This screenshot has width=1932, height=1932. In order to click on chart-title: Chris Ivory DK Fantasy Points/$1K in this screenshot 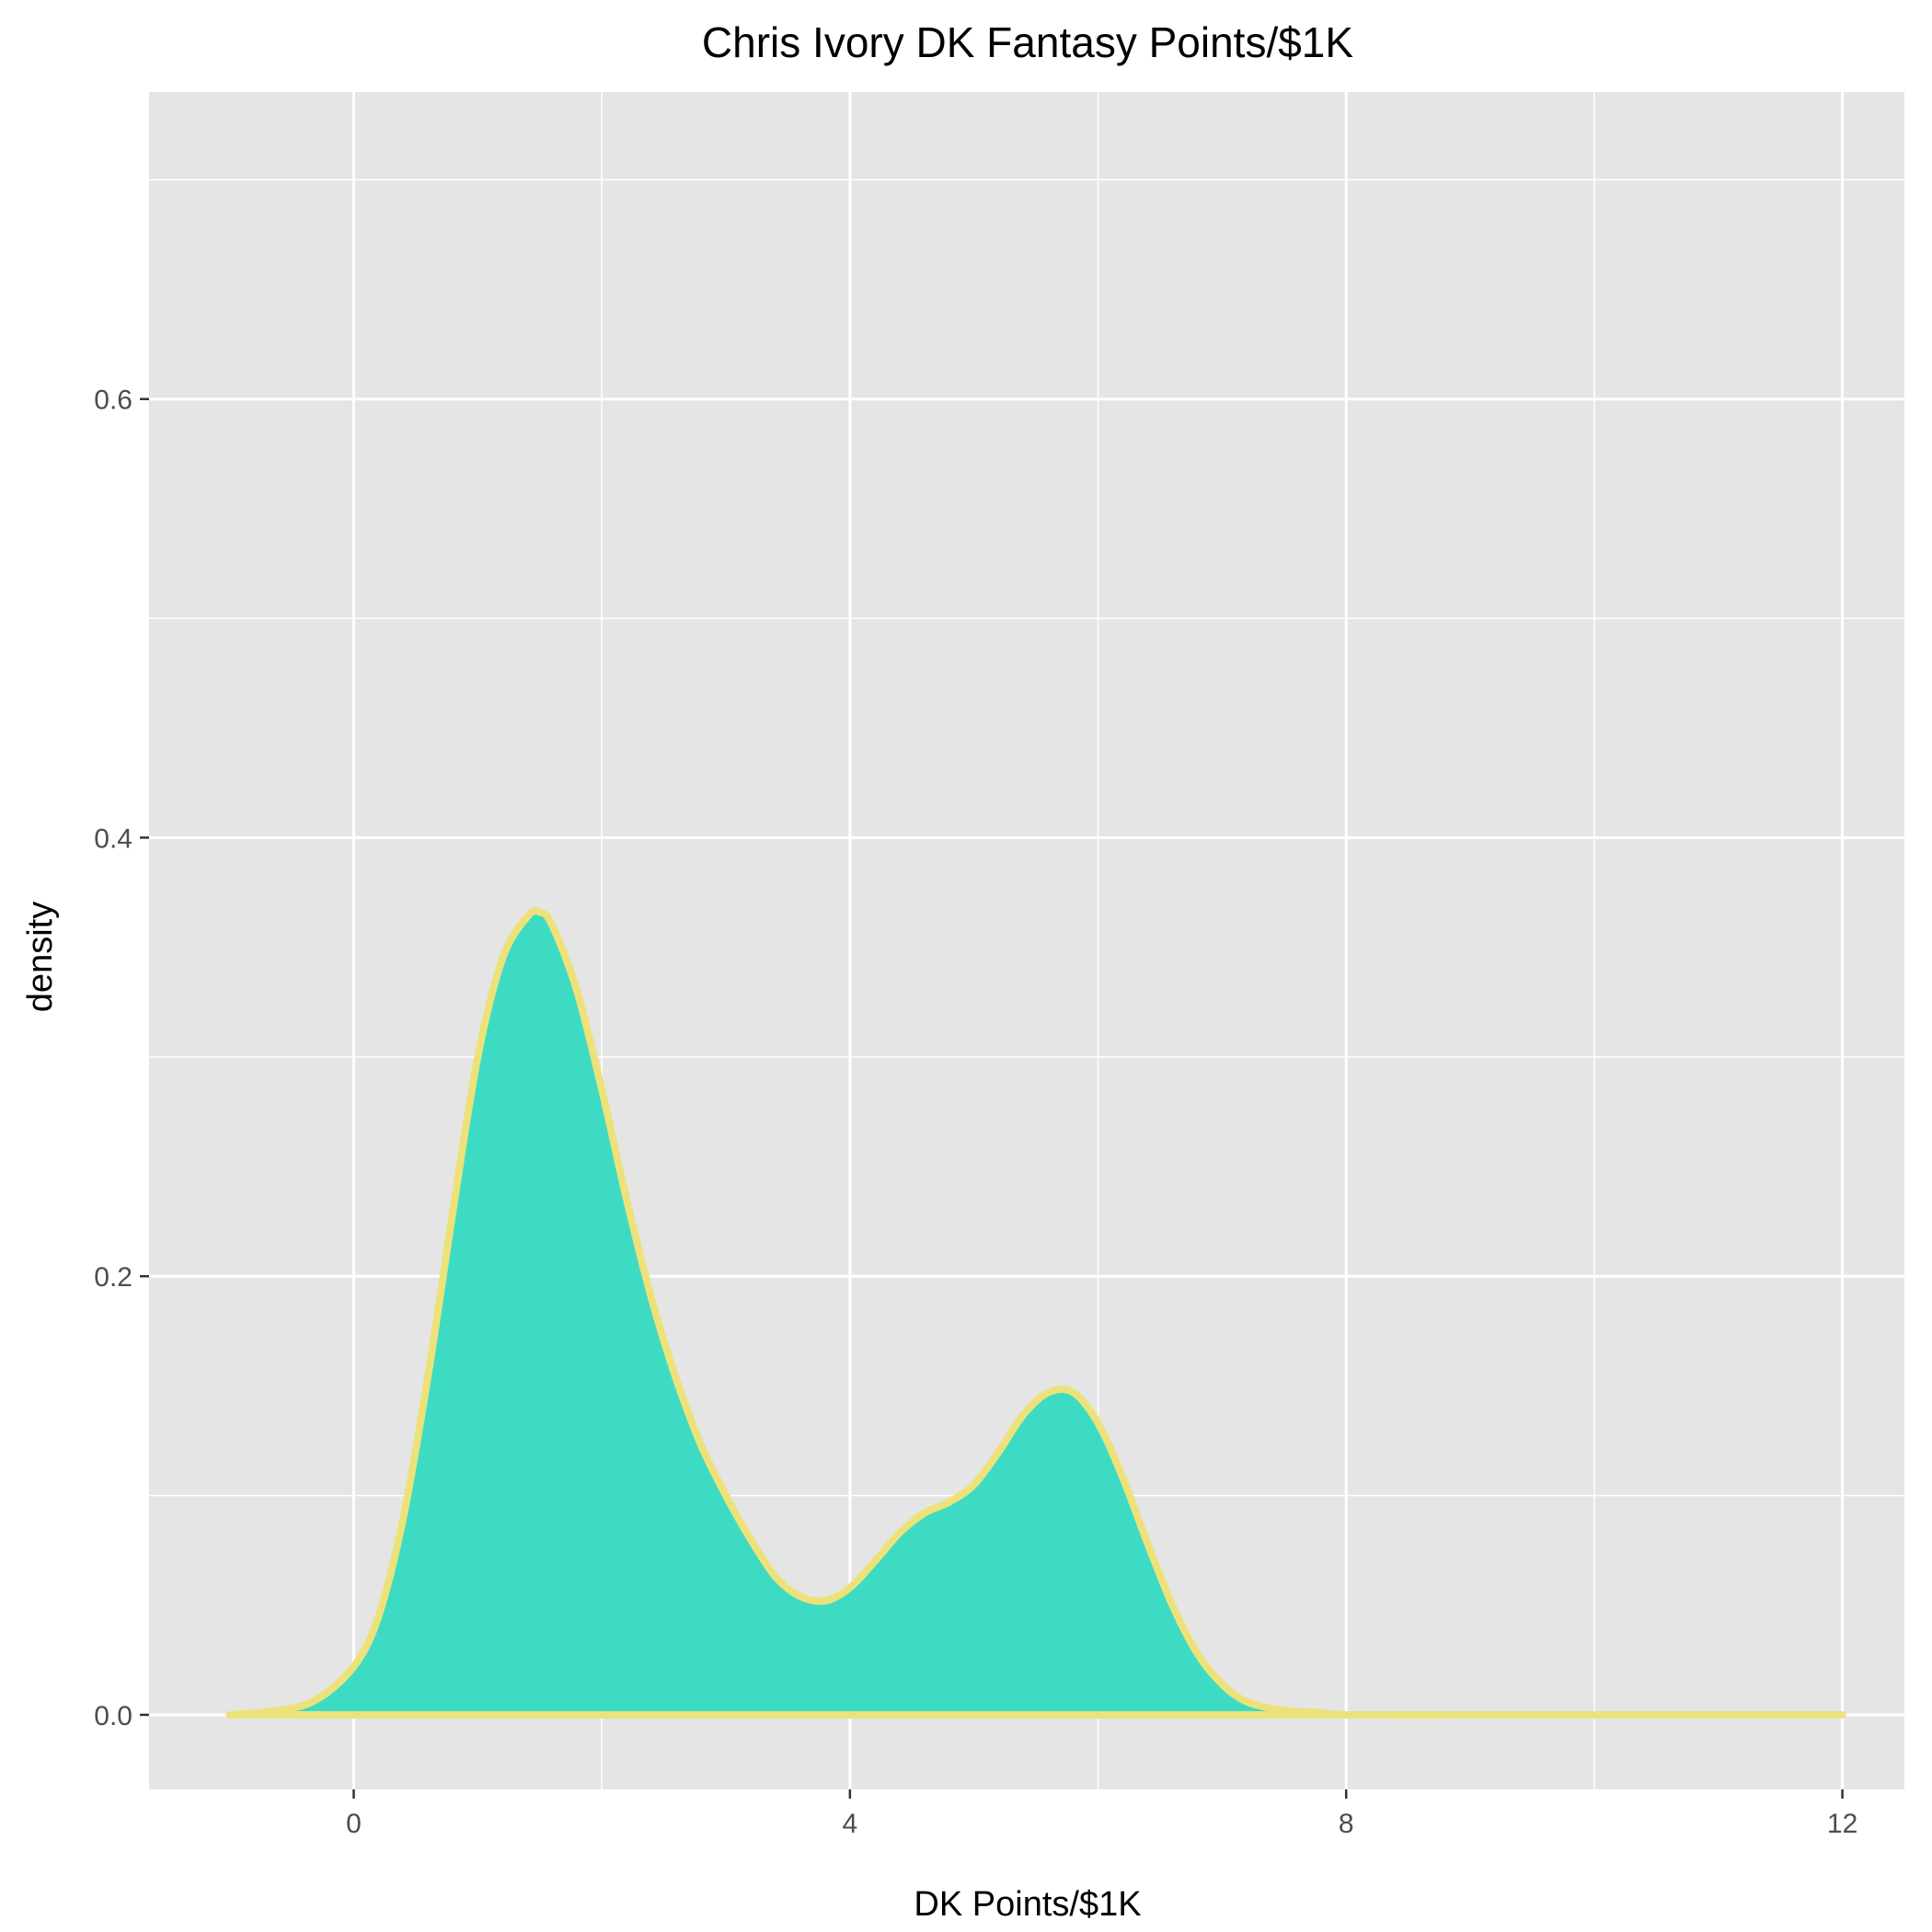, I will do `click(1027, 42)`.